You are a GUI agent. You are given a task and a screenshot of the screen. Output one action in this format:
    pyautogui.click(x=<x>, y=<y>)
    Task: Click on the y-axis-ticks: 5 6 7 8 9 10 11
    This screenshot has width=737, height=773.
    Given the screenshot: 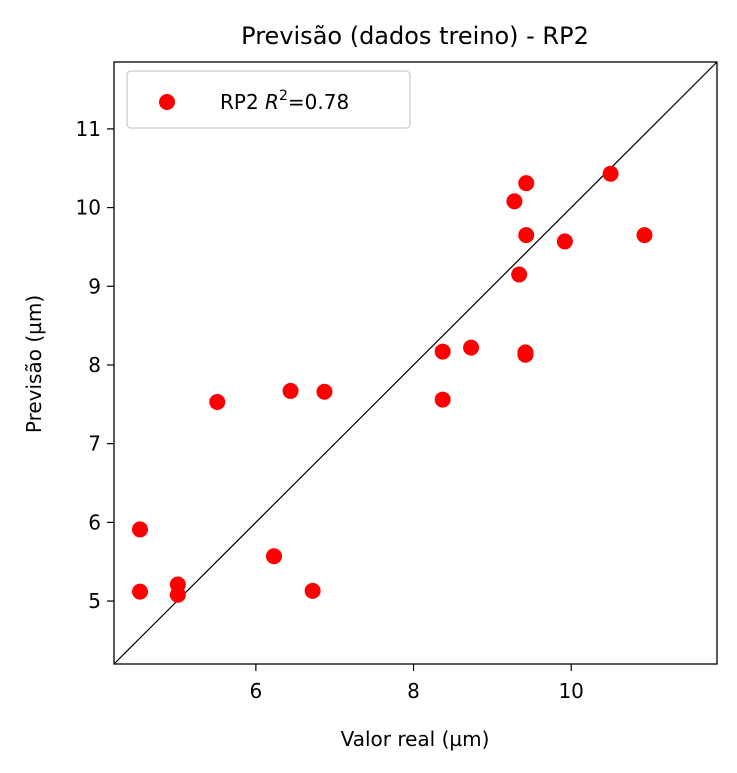 What is the action you would take?
    pyautogui.click(x=95, y=365)
    